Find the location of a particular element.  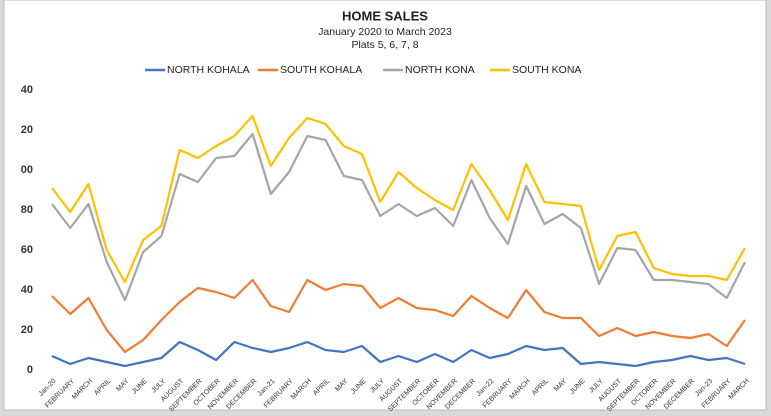

legend-label: NORTH KOHALA is located at coordinates (208, 70).